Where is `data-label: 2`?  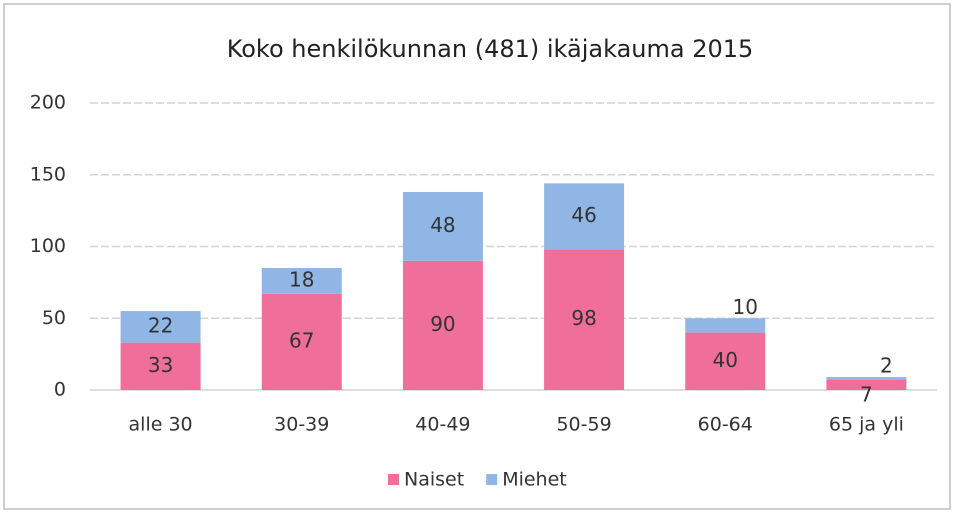 data-label: 2 is located at coordinates (886, 366).